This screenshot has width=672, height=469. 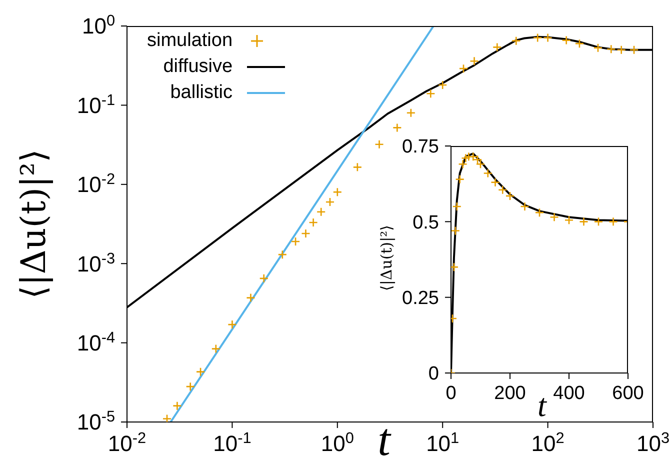 What do you see at coordinates (420, 298) in the screenshot?
I see `y-tick-label: 0.25` at bounding box center [420, 298].